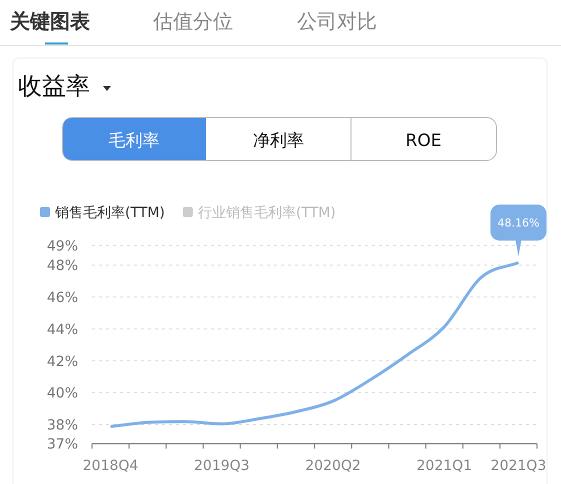 The image size is (561, 484). What do you see at coordinates (62, 425) in the screenshot?
I see `y-tick-label: 38%` at bounding box center [62, 425].